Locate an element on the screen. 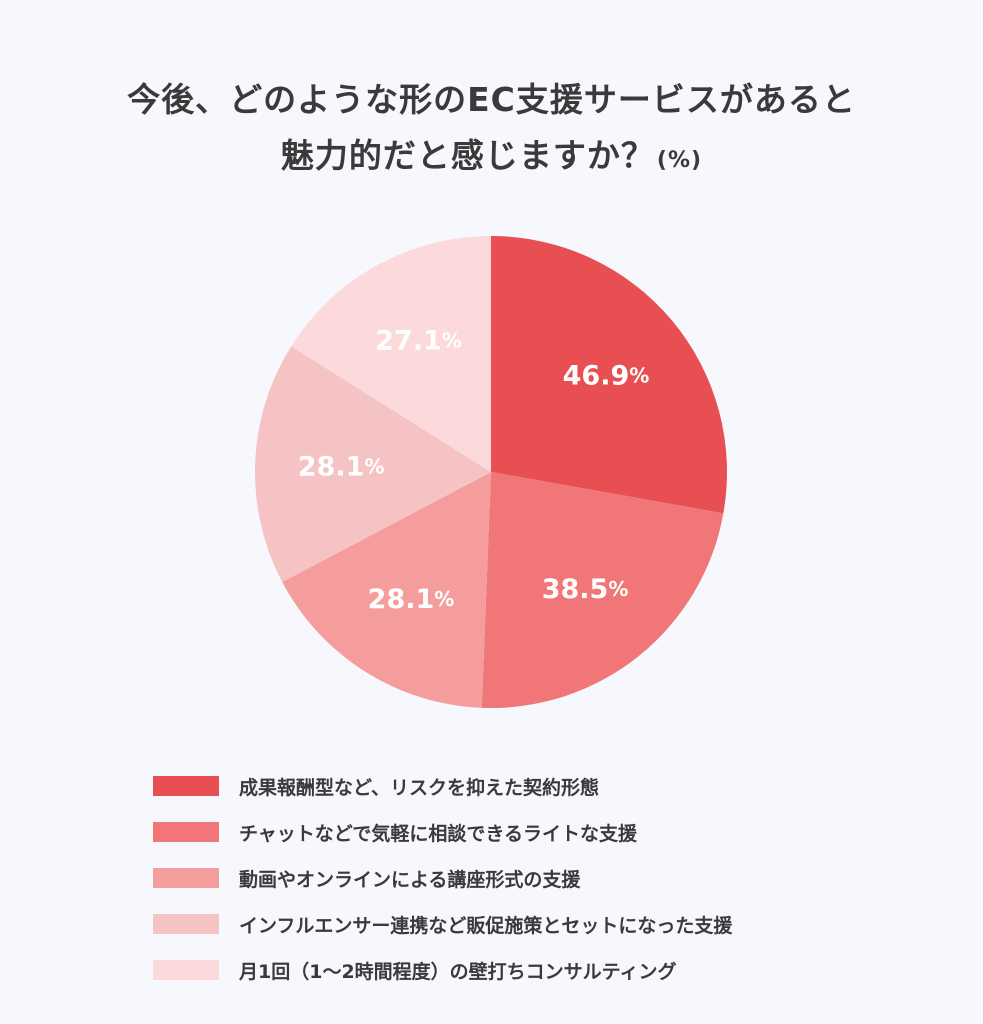  pie-labels: 46.9% 38.5% 28.1% 28.1% 27.1% is located at coordinates (474, 469).